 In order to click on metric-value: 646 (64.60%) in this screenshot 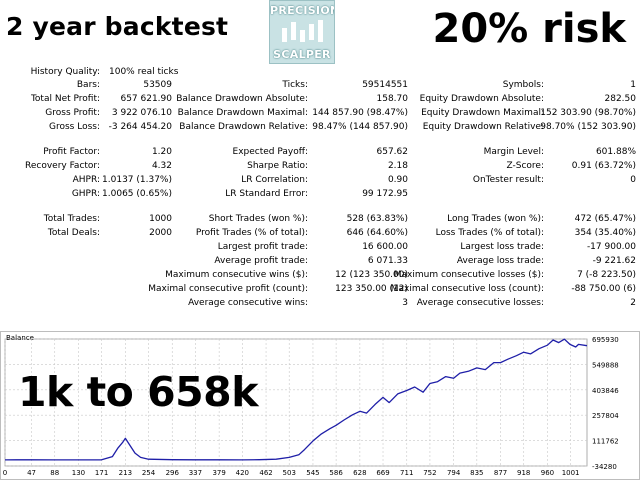, I will do `click(377, 233)`.